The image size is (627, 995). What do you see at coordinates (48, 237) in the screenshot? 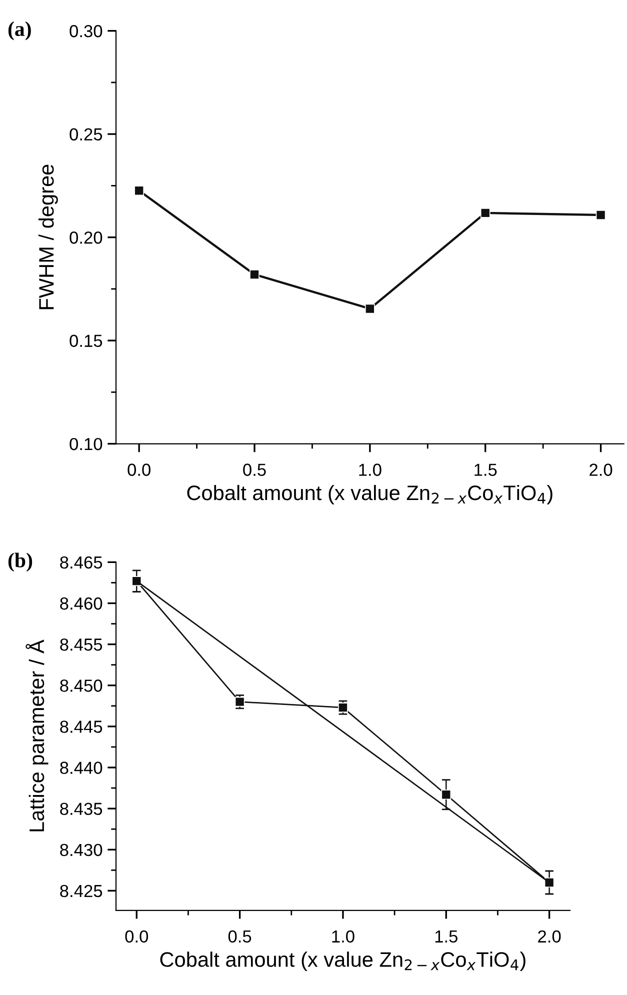
I see `y-axis-title: FWHM / degree` at bounding box center [48, 237].